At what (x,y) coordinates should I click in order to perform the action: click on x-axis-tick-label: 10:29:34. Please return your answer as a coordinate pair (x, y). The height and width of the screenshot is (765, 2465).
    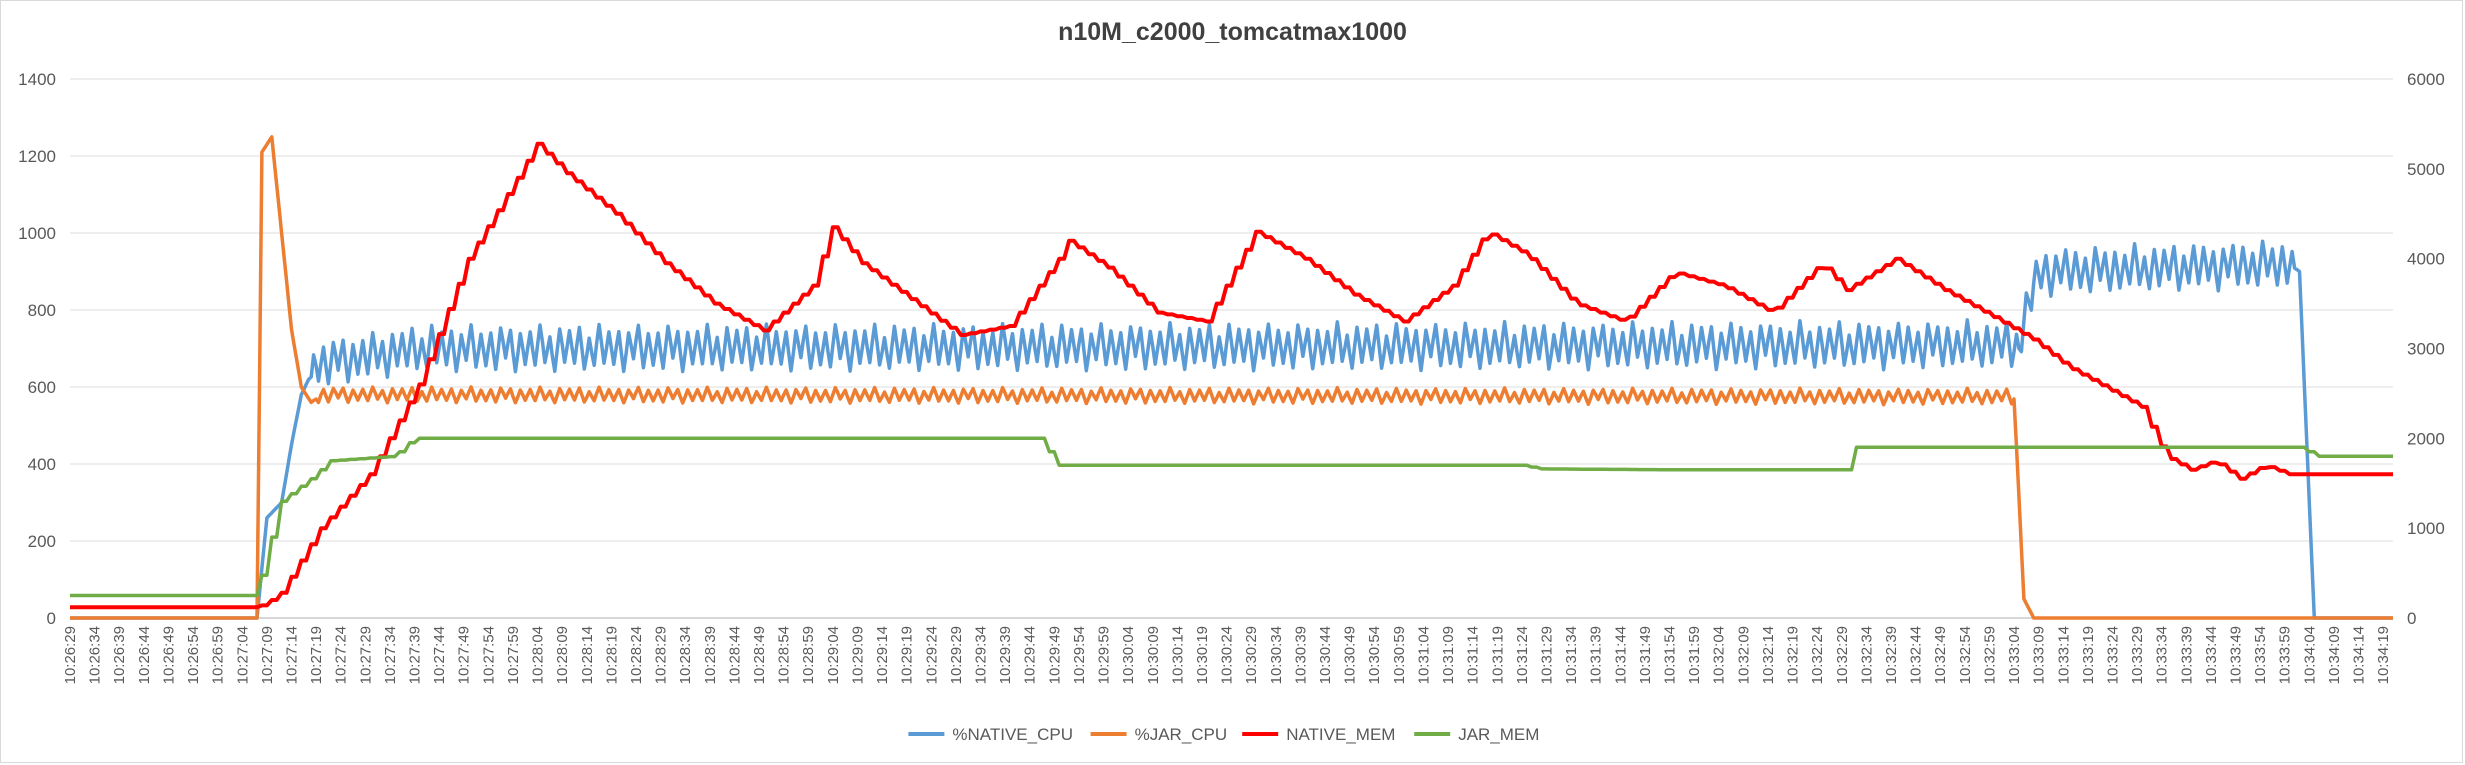
    Looking at the image, I should click on (980, 655).